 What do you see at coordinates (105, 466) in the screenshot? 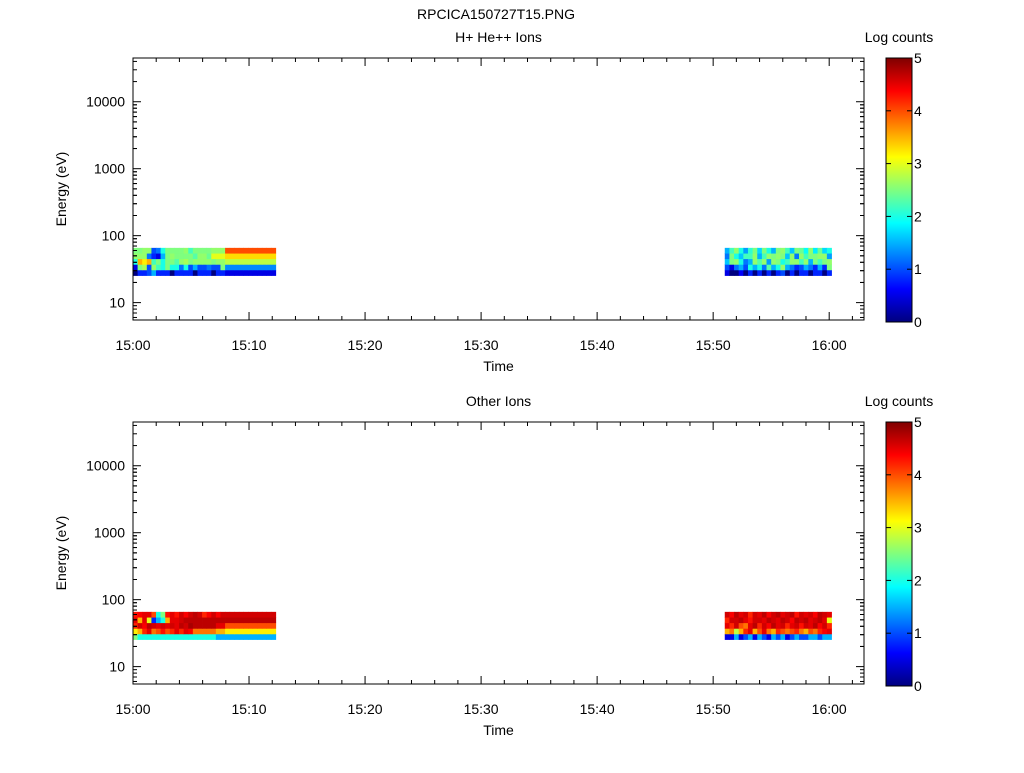
I see `y-tick-label: 10000` at bounding box center [105, 466].